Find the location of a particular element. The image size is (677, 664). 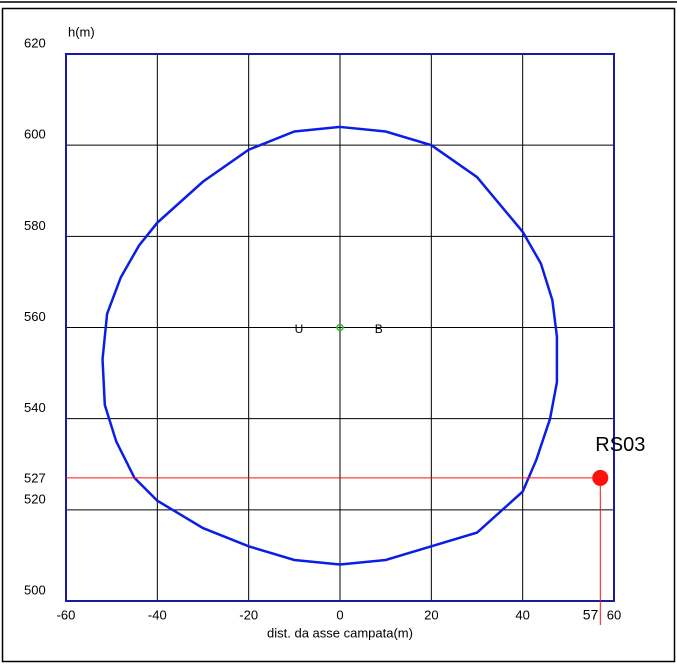

center-marker is located at coordinates (340, 327).